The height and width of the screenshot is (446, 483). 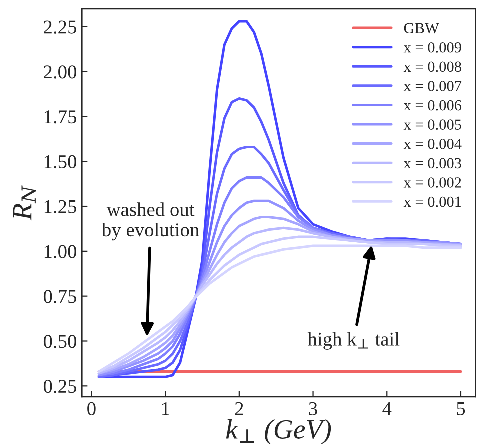 I want to click on x-axis-title: k$_{⊥}$ (GeV), so click(x=279, y=432).